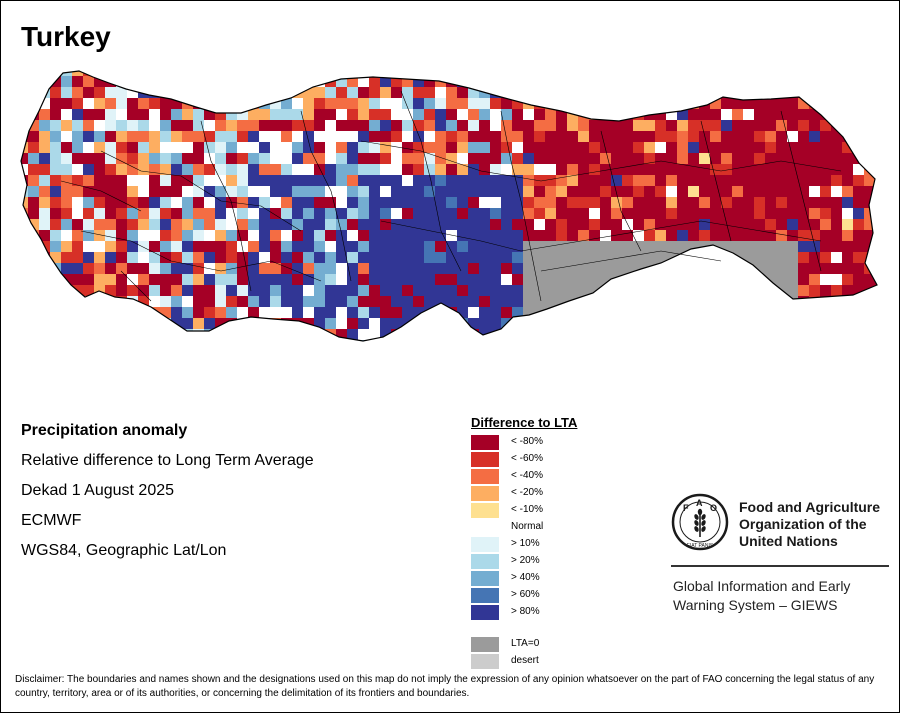 Image resolution: width=900 pixels, height=713 pixels. I want to click on legend-item: < -40%, so click(551, 475).